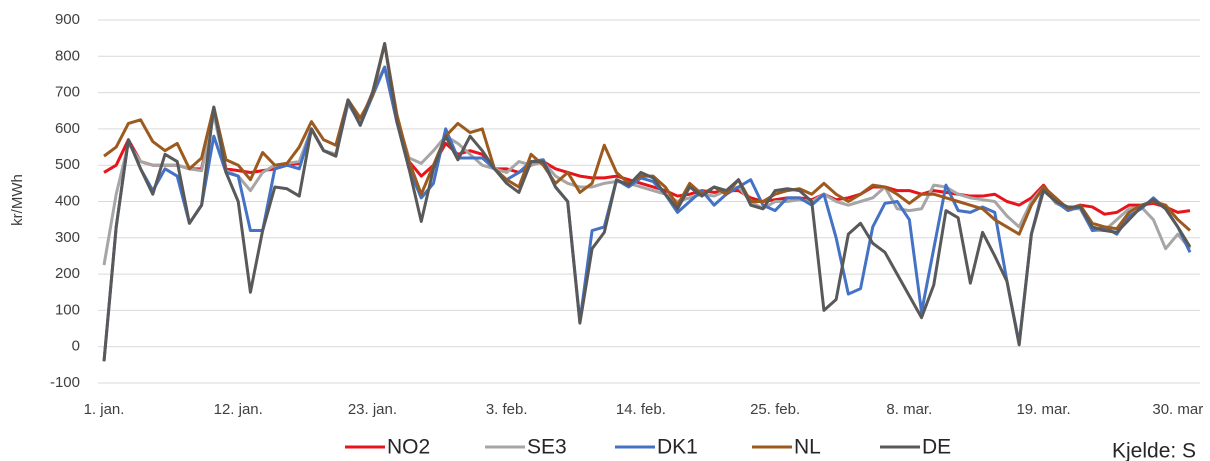 The width and height of the screenshot is (1210, 461). Describe the element at coordinates (67, 19) in the screenshot. I see `y-tick-label: 900` at that location.